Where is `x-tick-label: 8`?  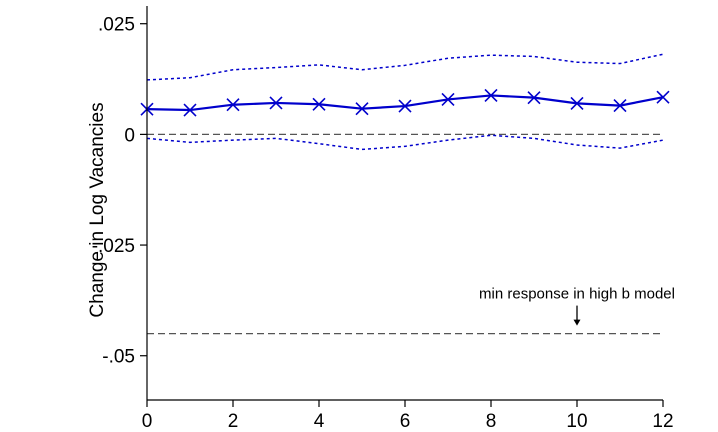
x-tick-label: 8 is located at coordinates (491, 421).